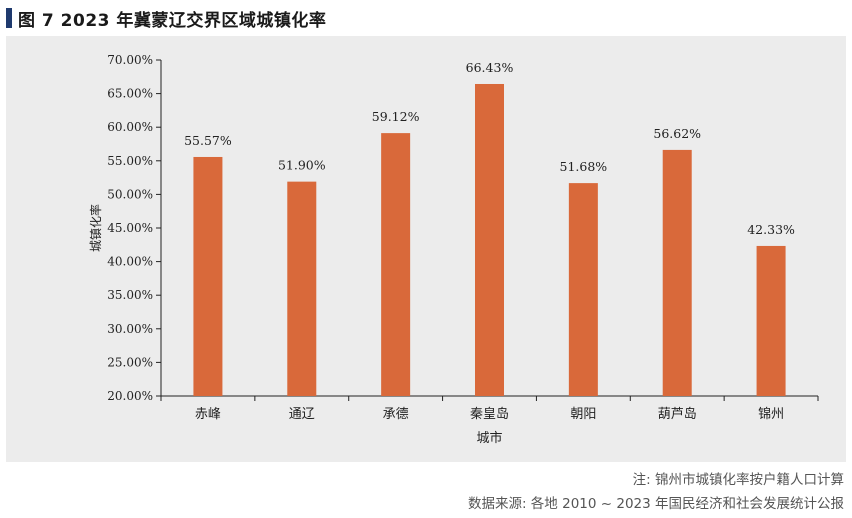 The image size is (852, 518). Describe the element at coordinates (172, 20) in the screenshot. I see `figure-title: 图 7 2023 年冀蒙辽交界区域城镇化率` at that location.